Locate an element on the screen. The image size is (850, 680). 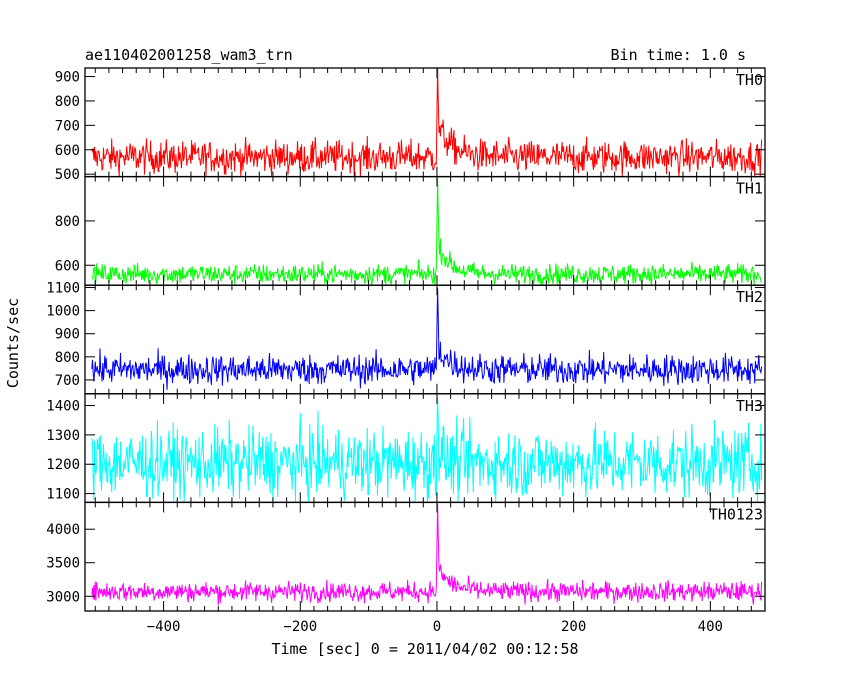
series-line-th0123 is located at coordinates (427, 554).